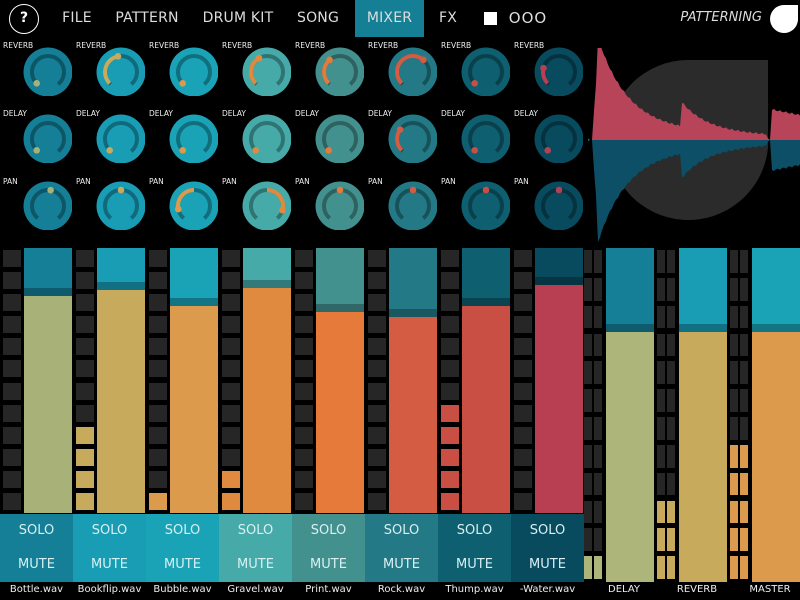 This screenshot has width=800, height=600. I want to click on fader-level-fill, so click(413, 414).